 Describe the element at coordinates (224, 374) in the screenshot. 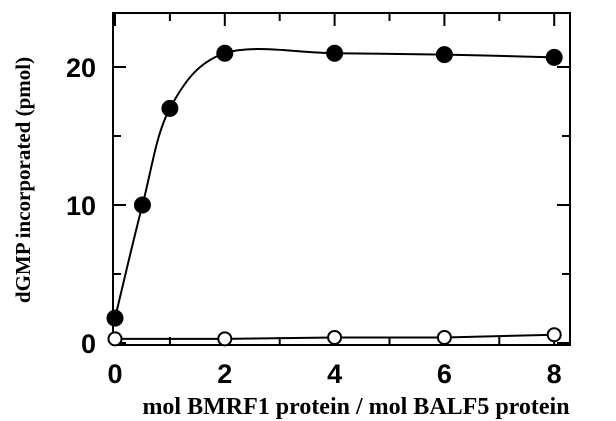

I see `x-tick-label: 2` at that location.